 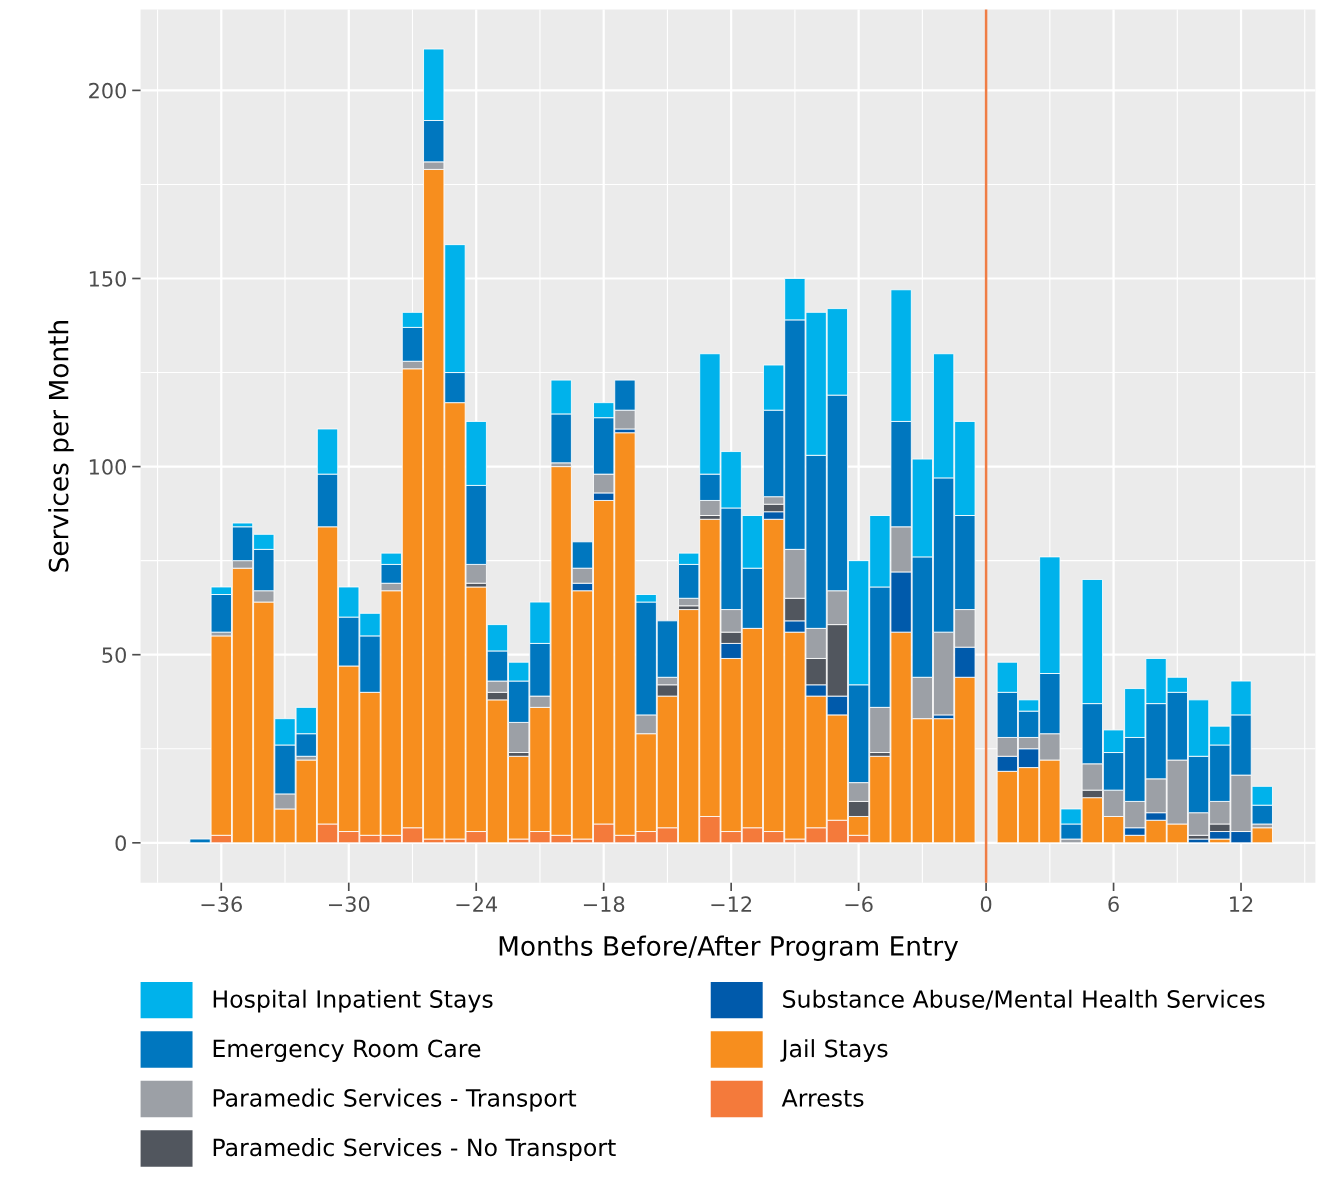 I want to click on x-tick-label: −6, so click(x=859, y=904).